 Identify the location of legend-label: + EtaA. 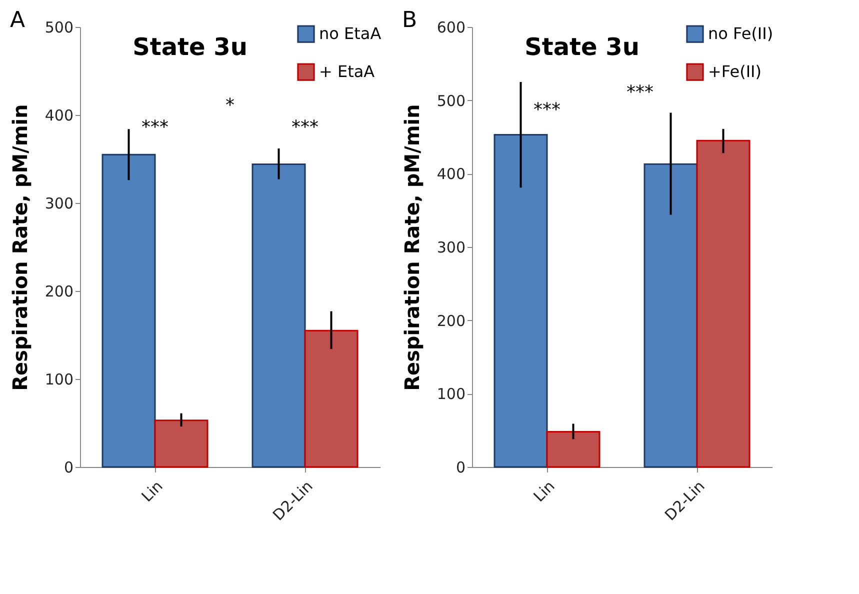
(347, 71).